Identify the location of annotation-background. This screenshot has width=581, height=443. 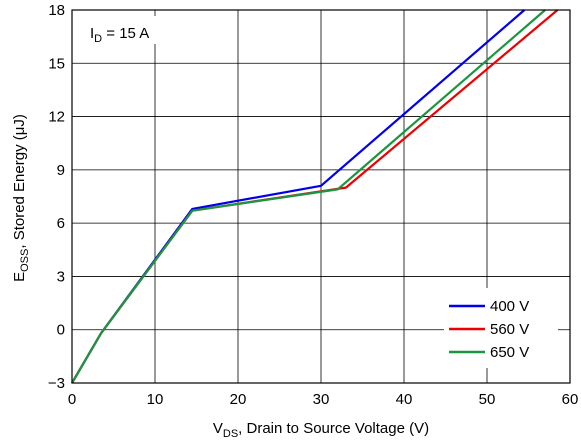
(124, 30).